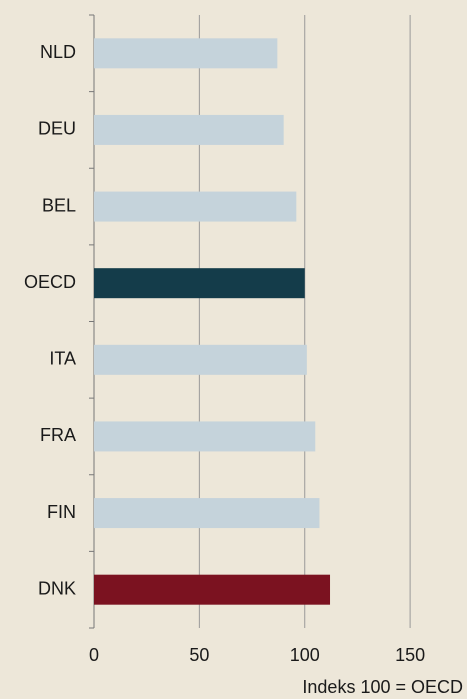 The image size is (467, 699). What do you see at coordinates (305, 655) in the screenshot?
I see `x-tick-label: 100` at bounding box center [305, 655].